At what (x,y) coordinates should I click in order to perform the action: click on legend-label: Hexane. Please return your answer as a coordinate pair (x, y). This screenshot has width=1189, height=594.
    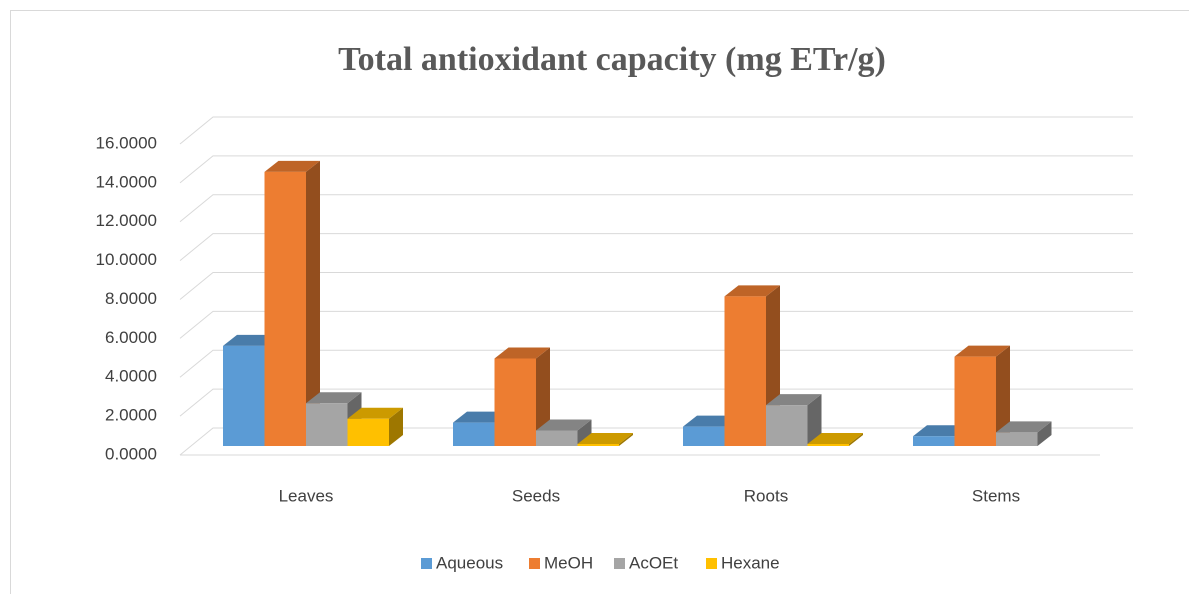
    Looking at the image, I should click on (750, 562).